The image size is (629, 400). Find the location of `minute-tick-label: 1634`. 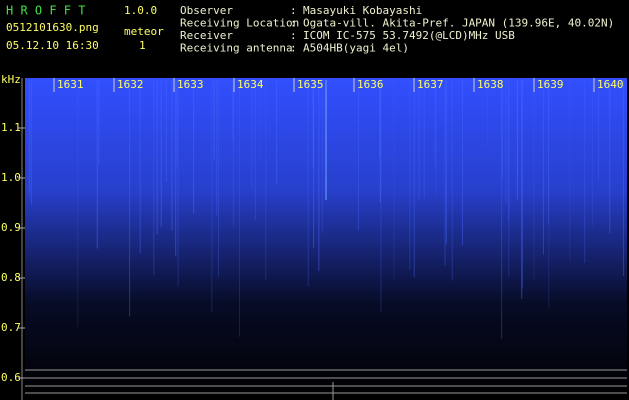

minute-tick-label: 1634 is located at coordinates (250, 84).